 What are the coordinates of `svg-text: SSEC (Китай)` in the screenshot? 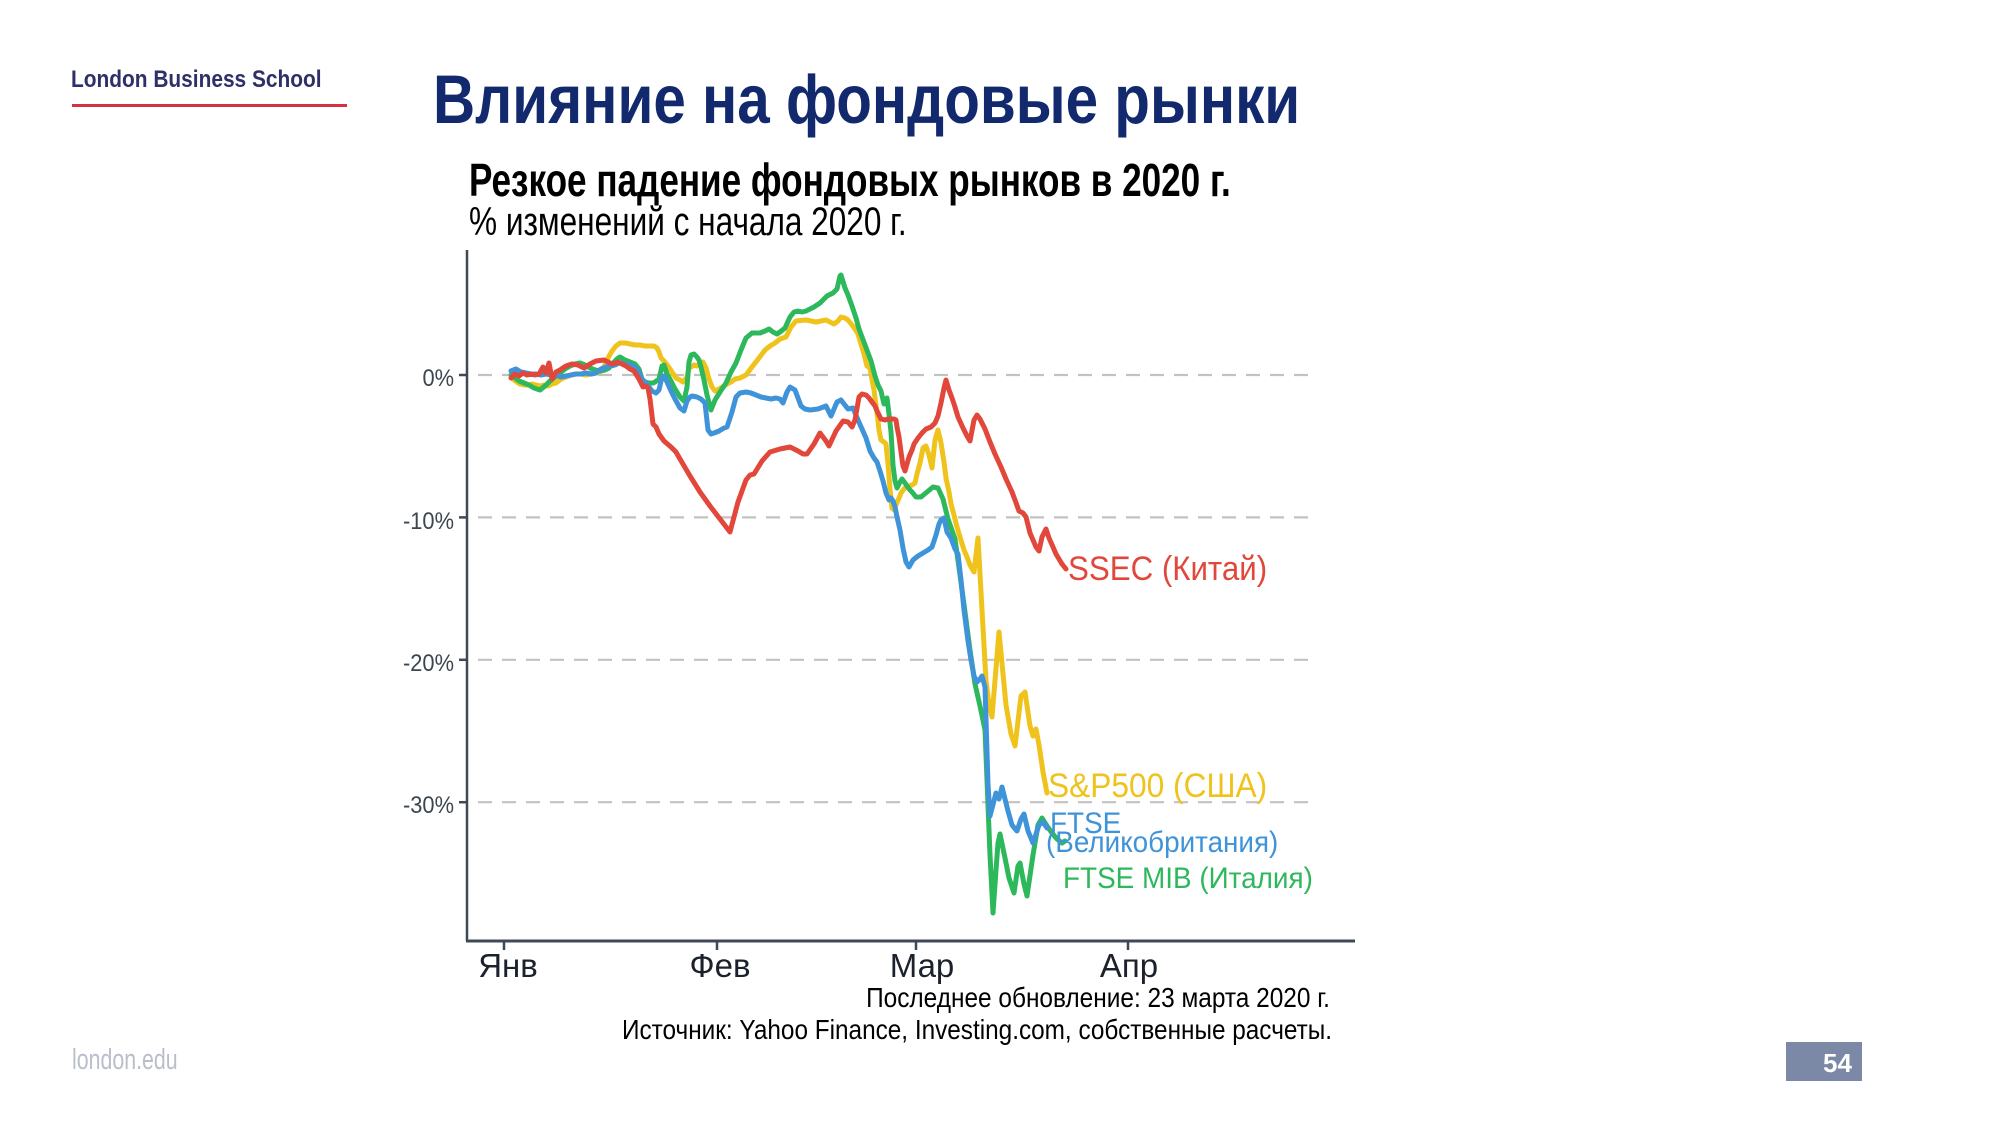 It's located at (1167, 568).